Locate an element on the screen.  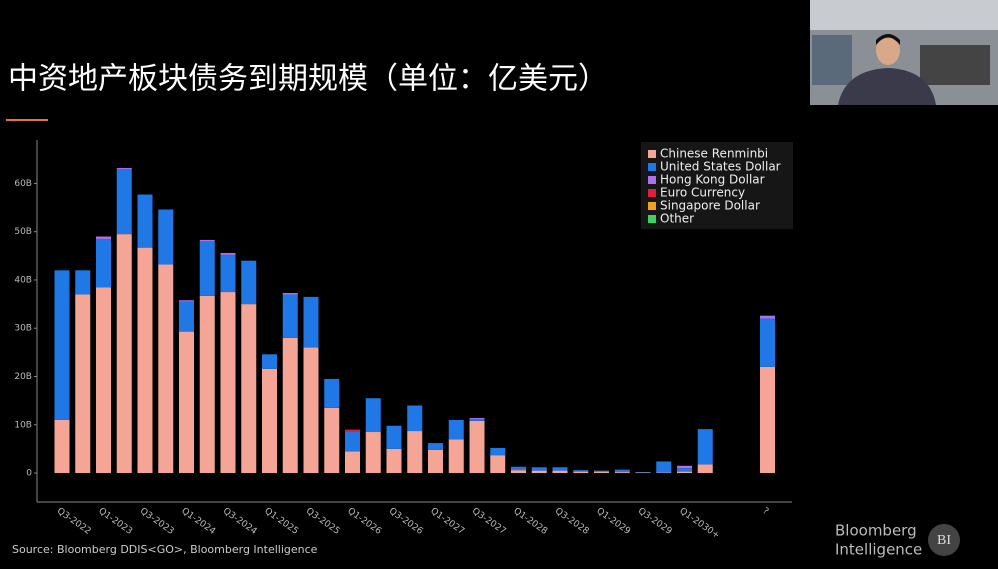
legend-box is located at coordinates (717, 185).